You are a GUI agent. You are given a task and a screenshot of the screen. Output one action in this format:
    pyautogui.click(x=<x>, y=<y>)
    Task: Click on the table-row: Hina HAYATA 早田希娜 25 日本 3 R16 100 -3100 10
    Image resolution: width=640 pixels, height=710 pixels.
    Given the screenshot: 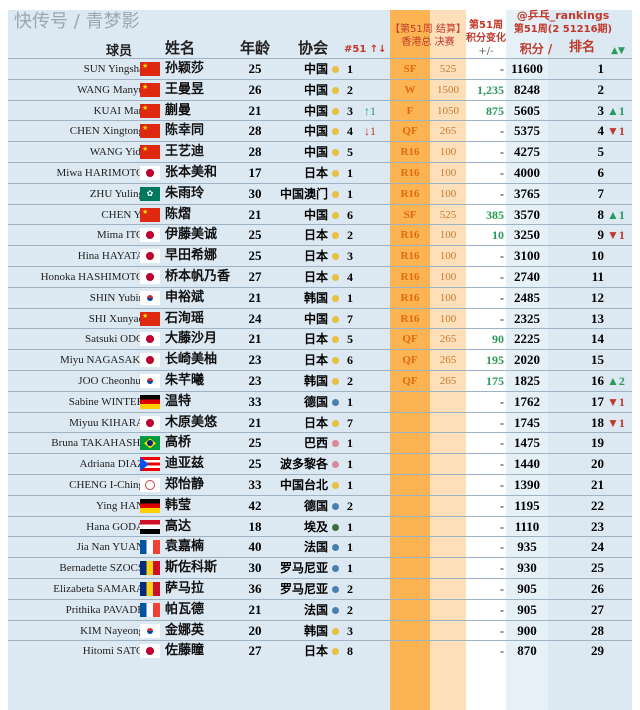 What is the action you would take?
    pyautogui.click(x=320, y=255)
    